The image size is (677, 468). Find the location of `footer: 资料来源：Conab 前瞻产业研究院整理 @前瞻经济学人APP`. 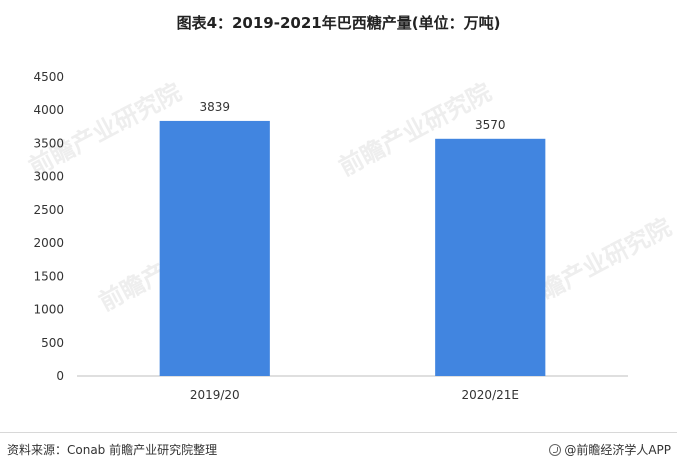

footer: 资料来源：Conab 前瞻产业研究院整理 @前瞻经济学人APP is located at coordinates (338, 450).